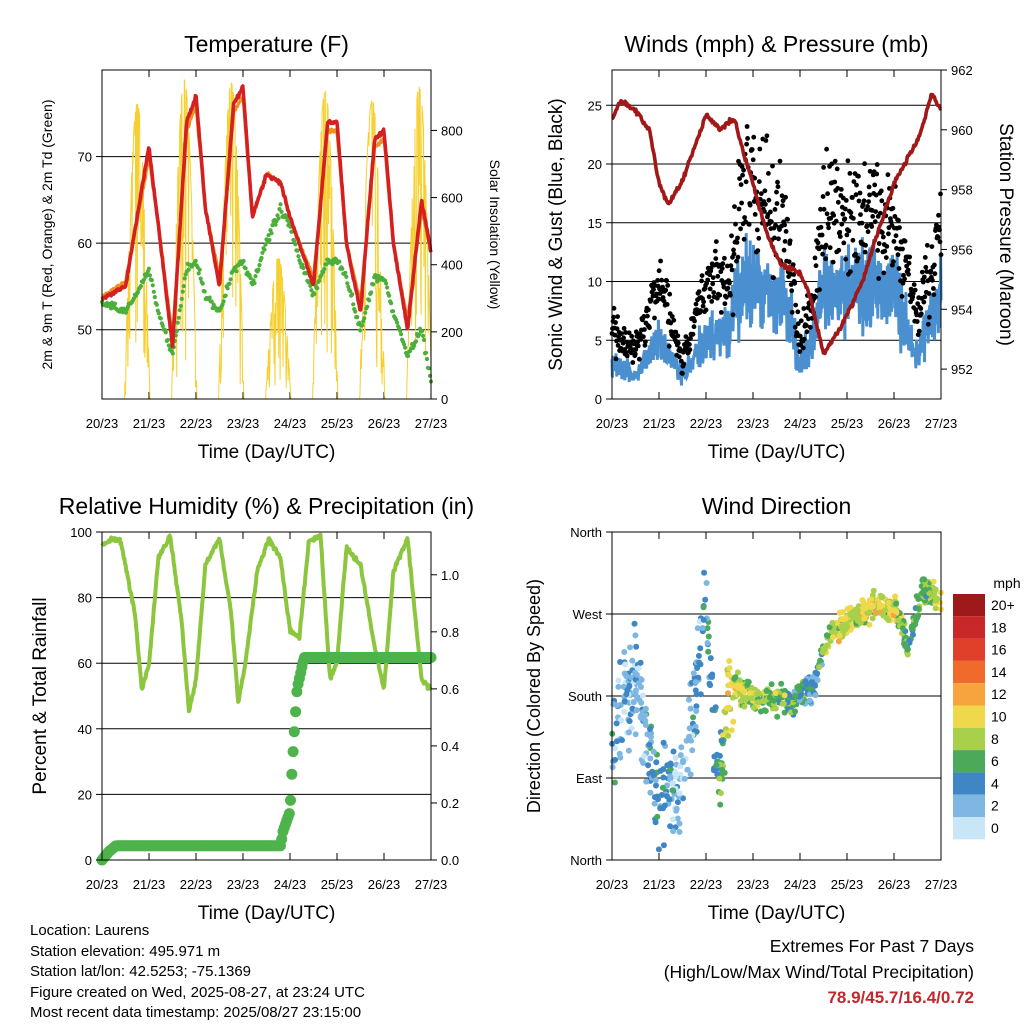  What do you see at coordinates (452, 130) in the screenshot?
I see `y-tick-label-right: 800` at bounding box center [452, 130].